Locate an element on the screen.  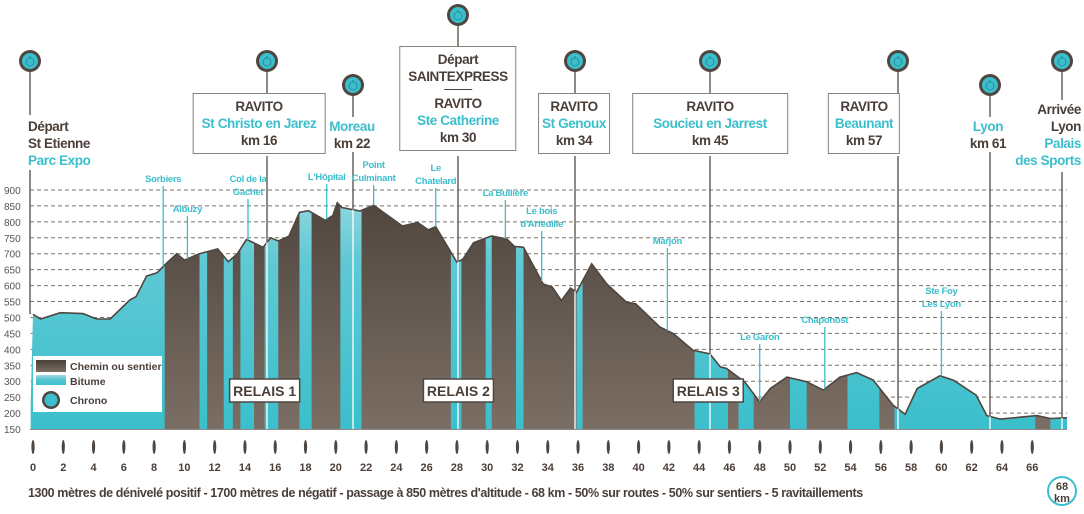
place-annotation: Col de la Gachet is located at coordinates (249, 207).